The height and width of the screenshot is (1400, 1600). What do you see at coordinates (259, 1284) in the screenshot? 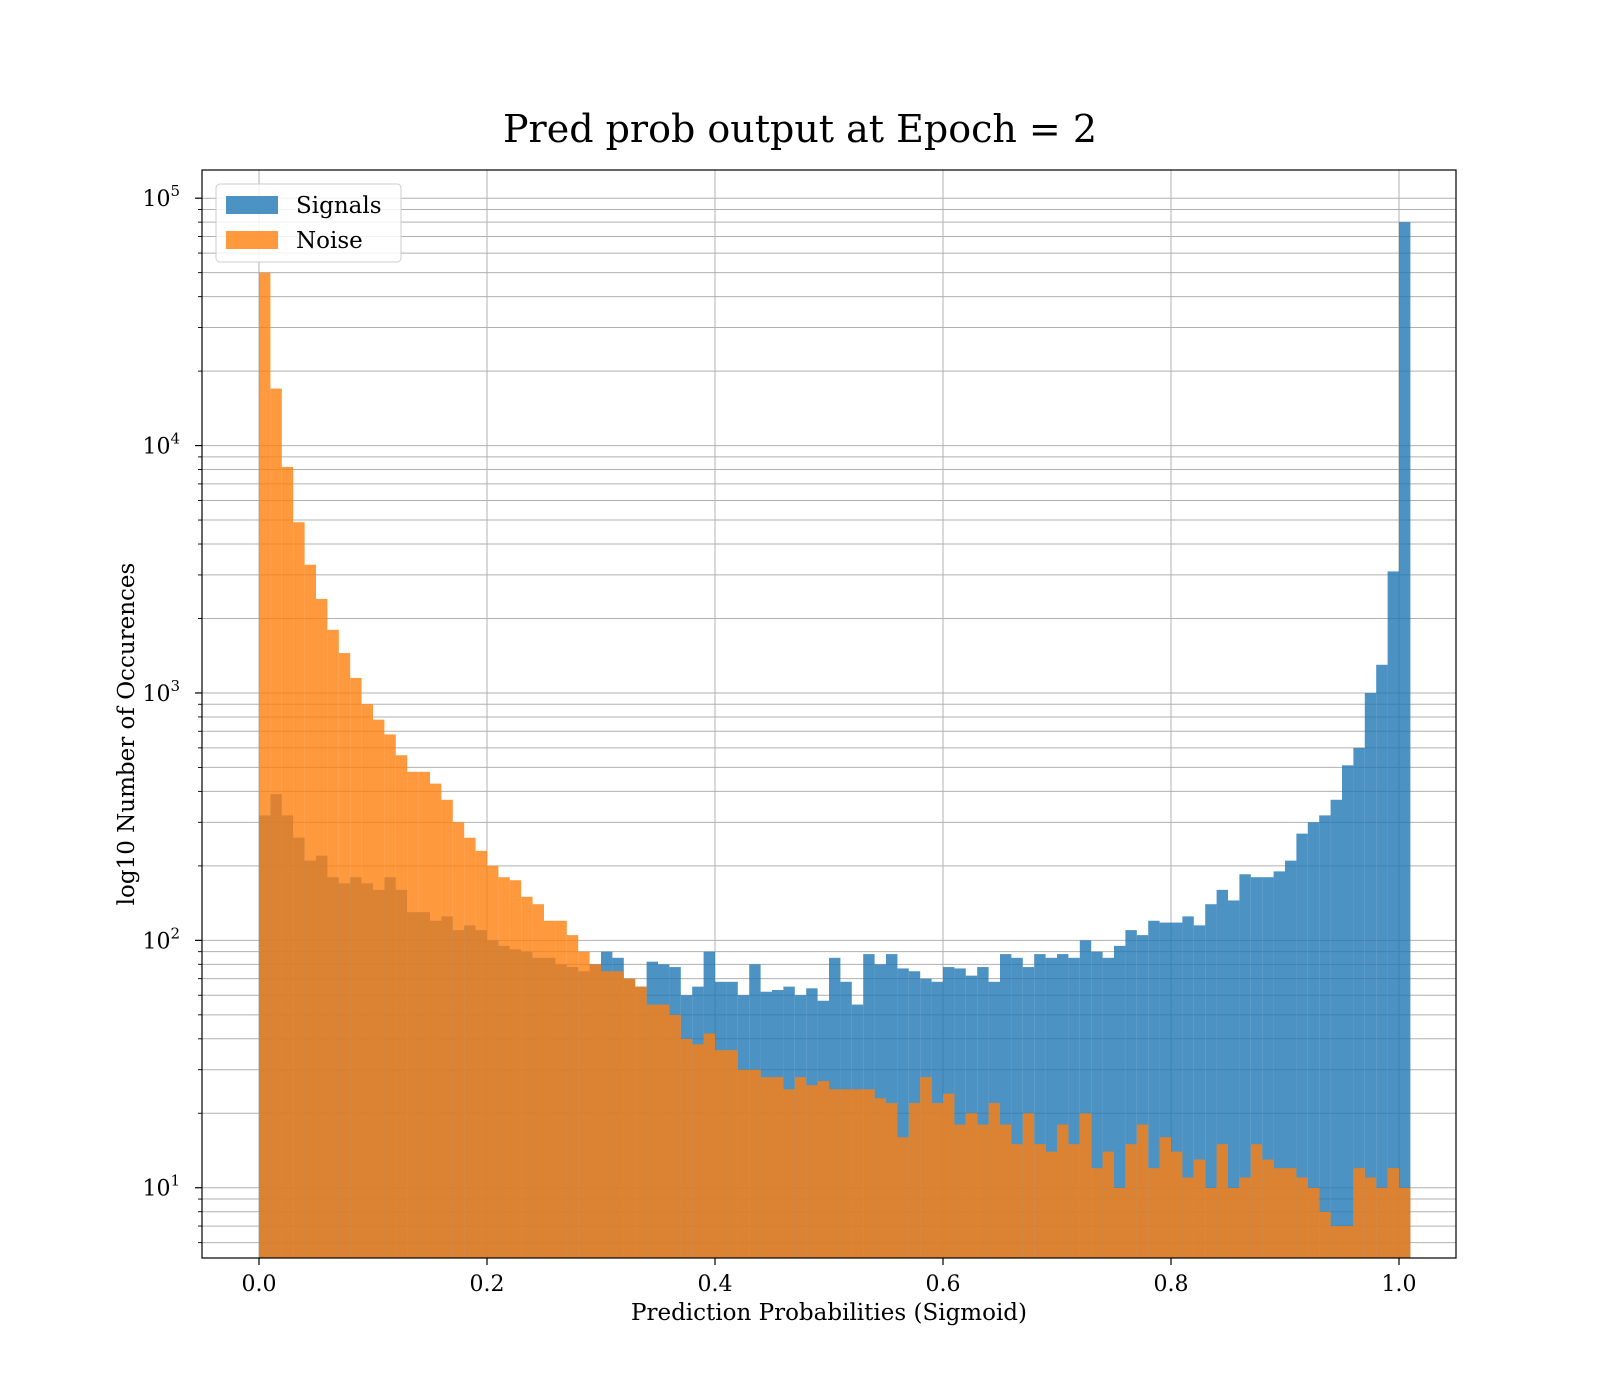
I see `x-tick-label: 0.0` at bounding box center [259, 1284].